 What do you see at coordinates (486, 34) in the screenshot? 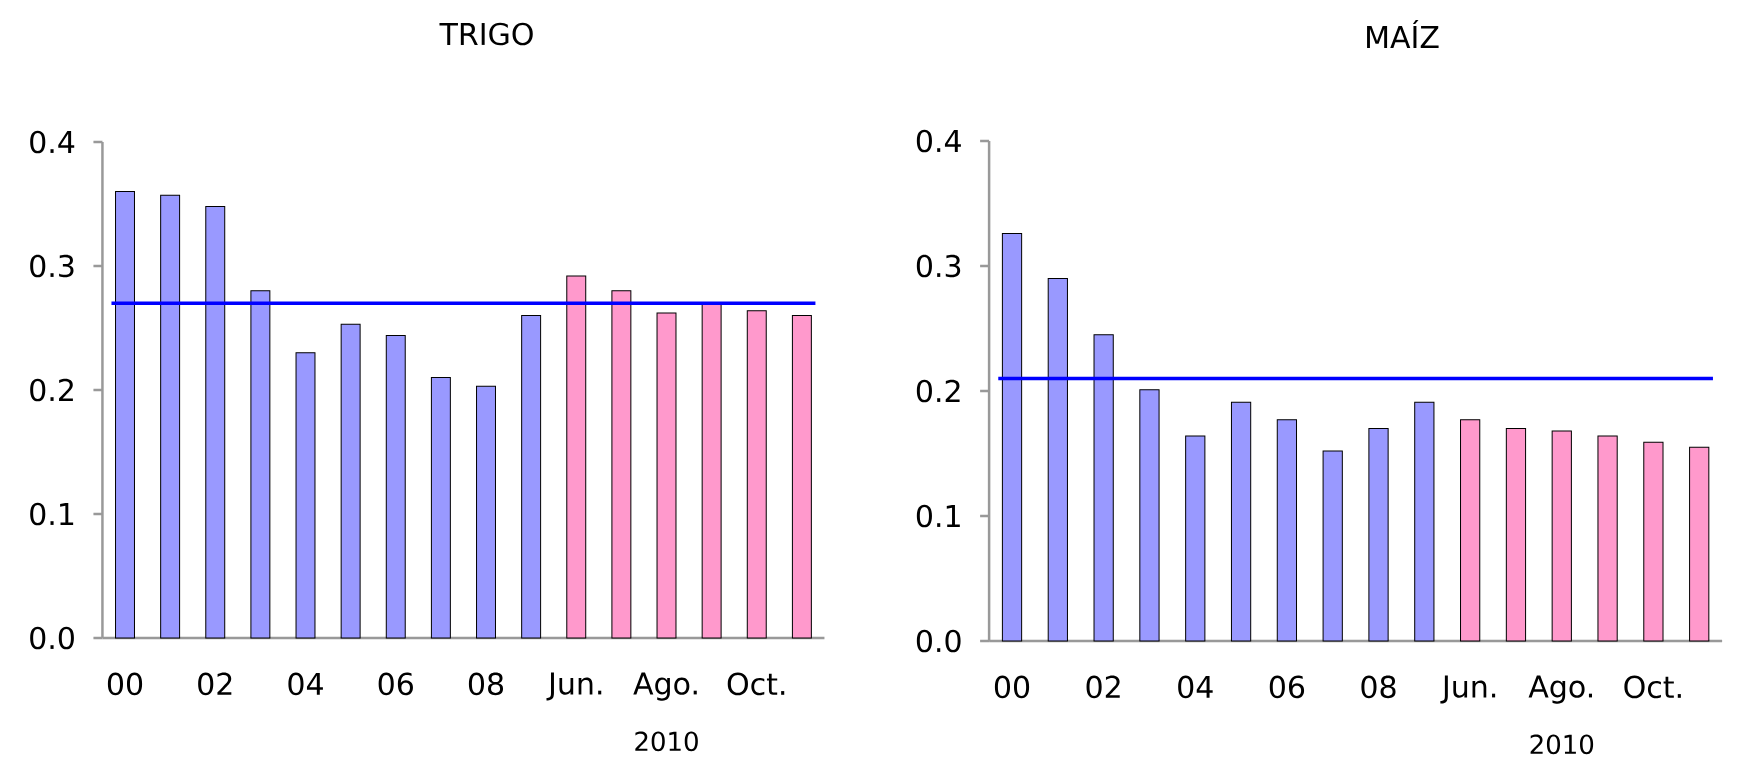
I see `chart-title: TRIGO` at bounding box center [486, 34].